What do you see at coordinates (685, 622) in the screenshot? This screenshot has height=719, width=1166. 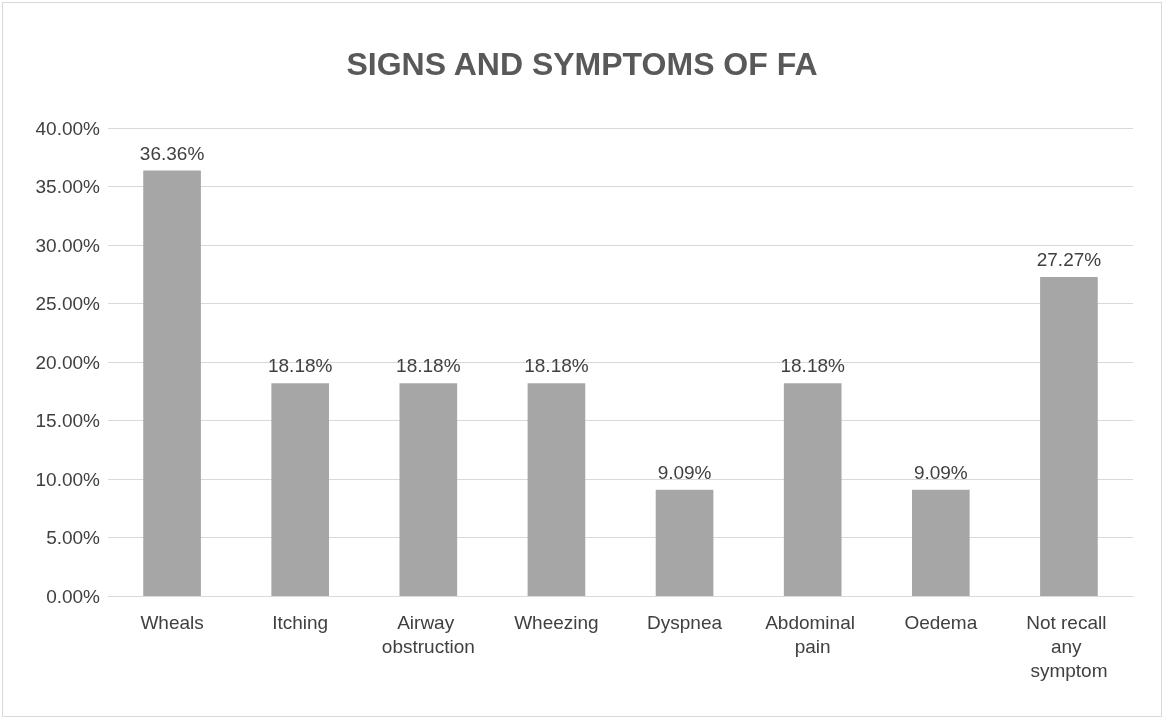 I see `x-tick-label: Dyspnea` at bounding box center [685, 622].